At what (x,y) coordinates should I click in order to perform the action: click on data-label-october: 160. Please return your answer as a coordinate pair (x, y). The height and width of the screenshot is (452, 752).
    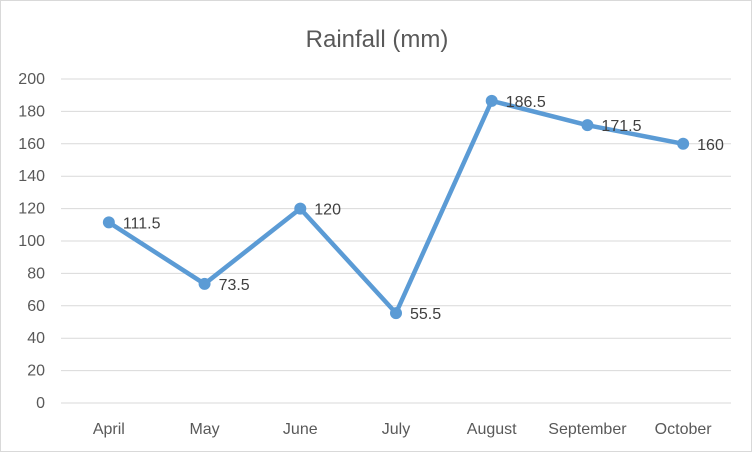
    Looking at the image, I should click on (710, 145).